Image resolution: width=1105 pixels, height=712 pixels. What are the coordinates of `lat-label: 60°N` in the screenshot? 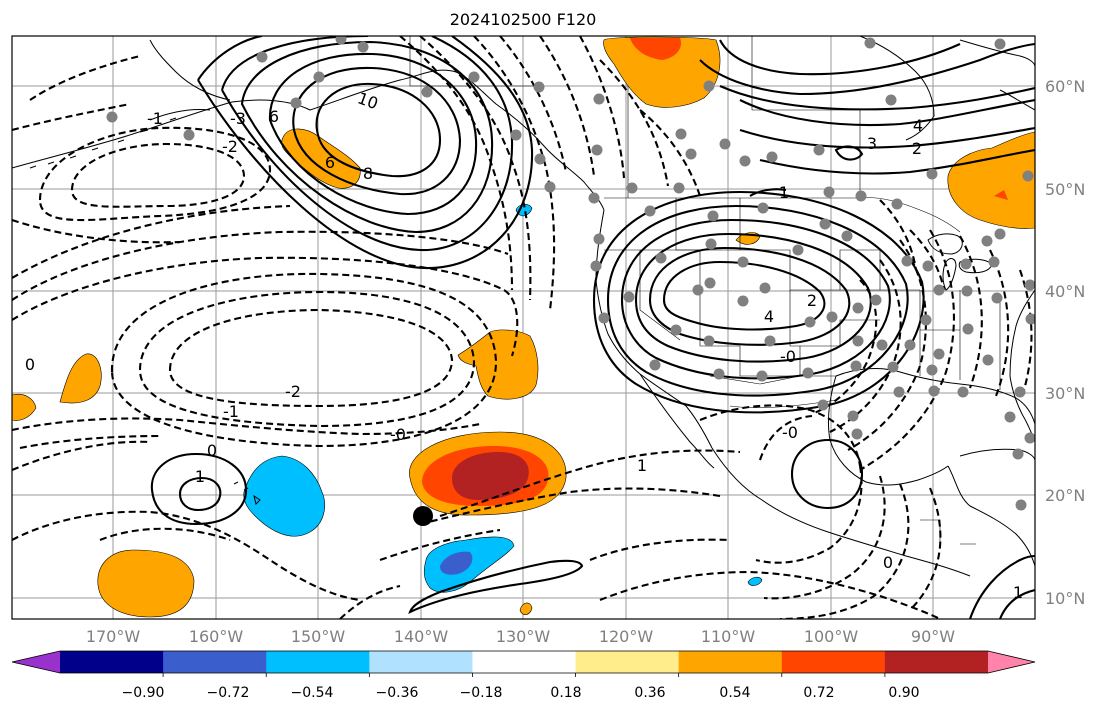 It's located at (1065, 86).